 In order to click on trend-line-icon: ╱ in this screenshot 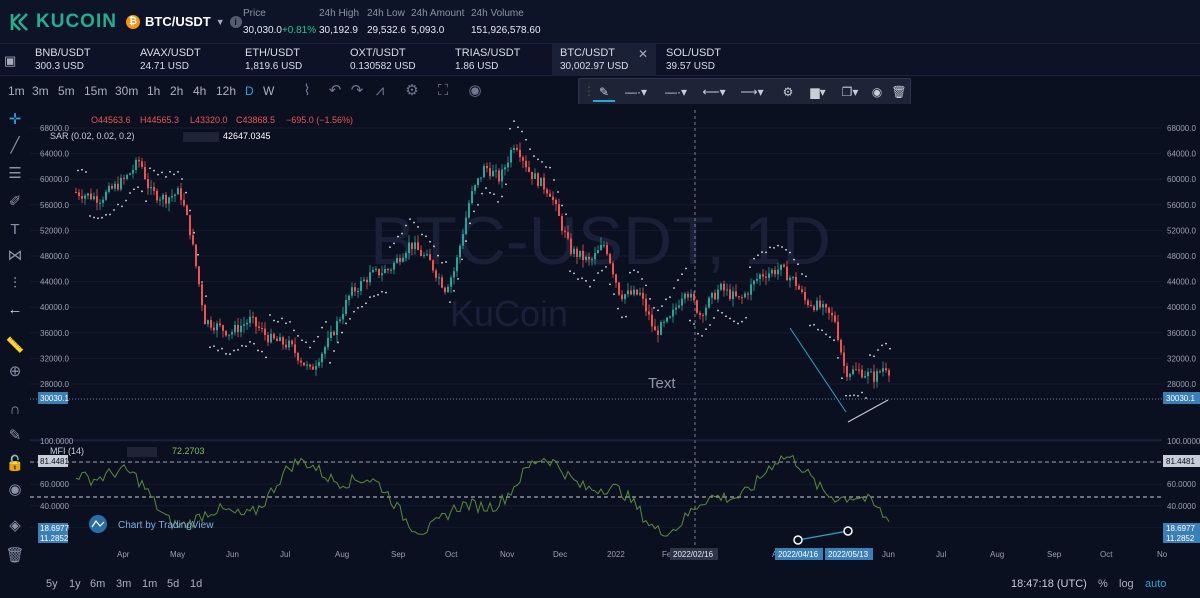, I will do `click(15, 145)`.